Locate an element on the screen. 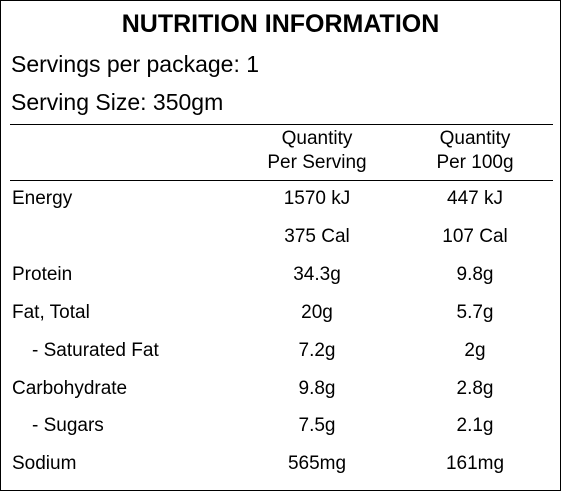  table-row: - Saturated Fat 7.2g 2g is located at coordinates (280, 351).